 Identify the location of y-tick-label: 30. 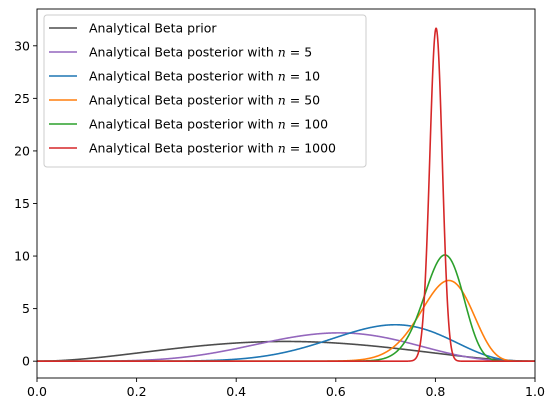
(22, 45).